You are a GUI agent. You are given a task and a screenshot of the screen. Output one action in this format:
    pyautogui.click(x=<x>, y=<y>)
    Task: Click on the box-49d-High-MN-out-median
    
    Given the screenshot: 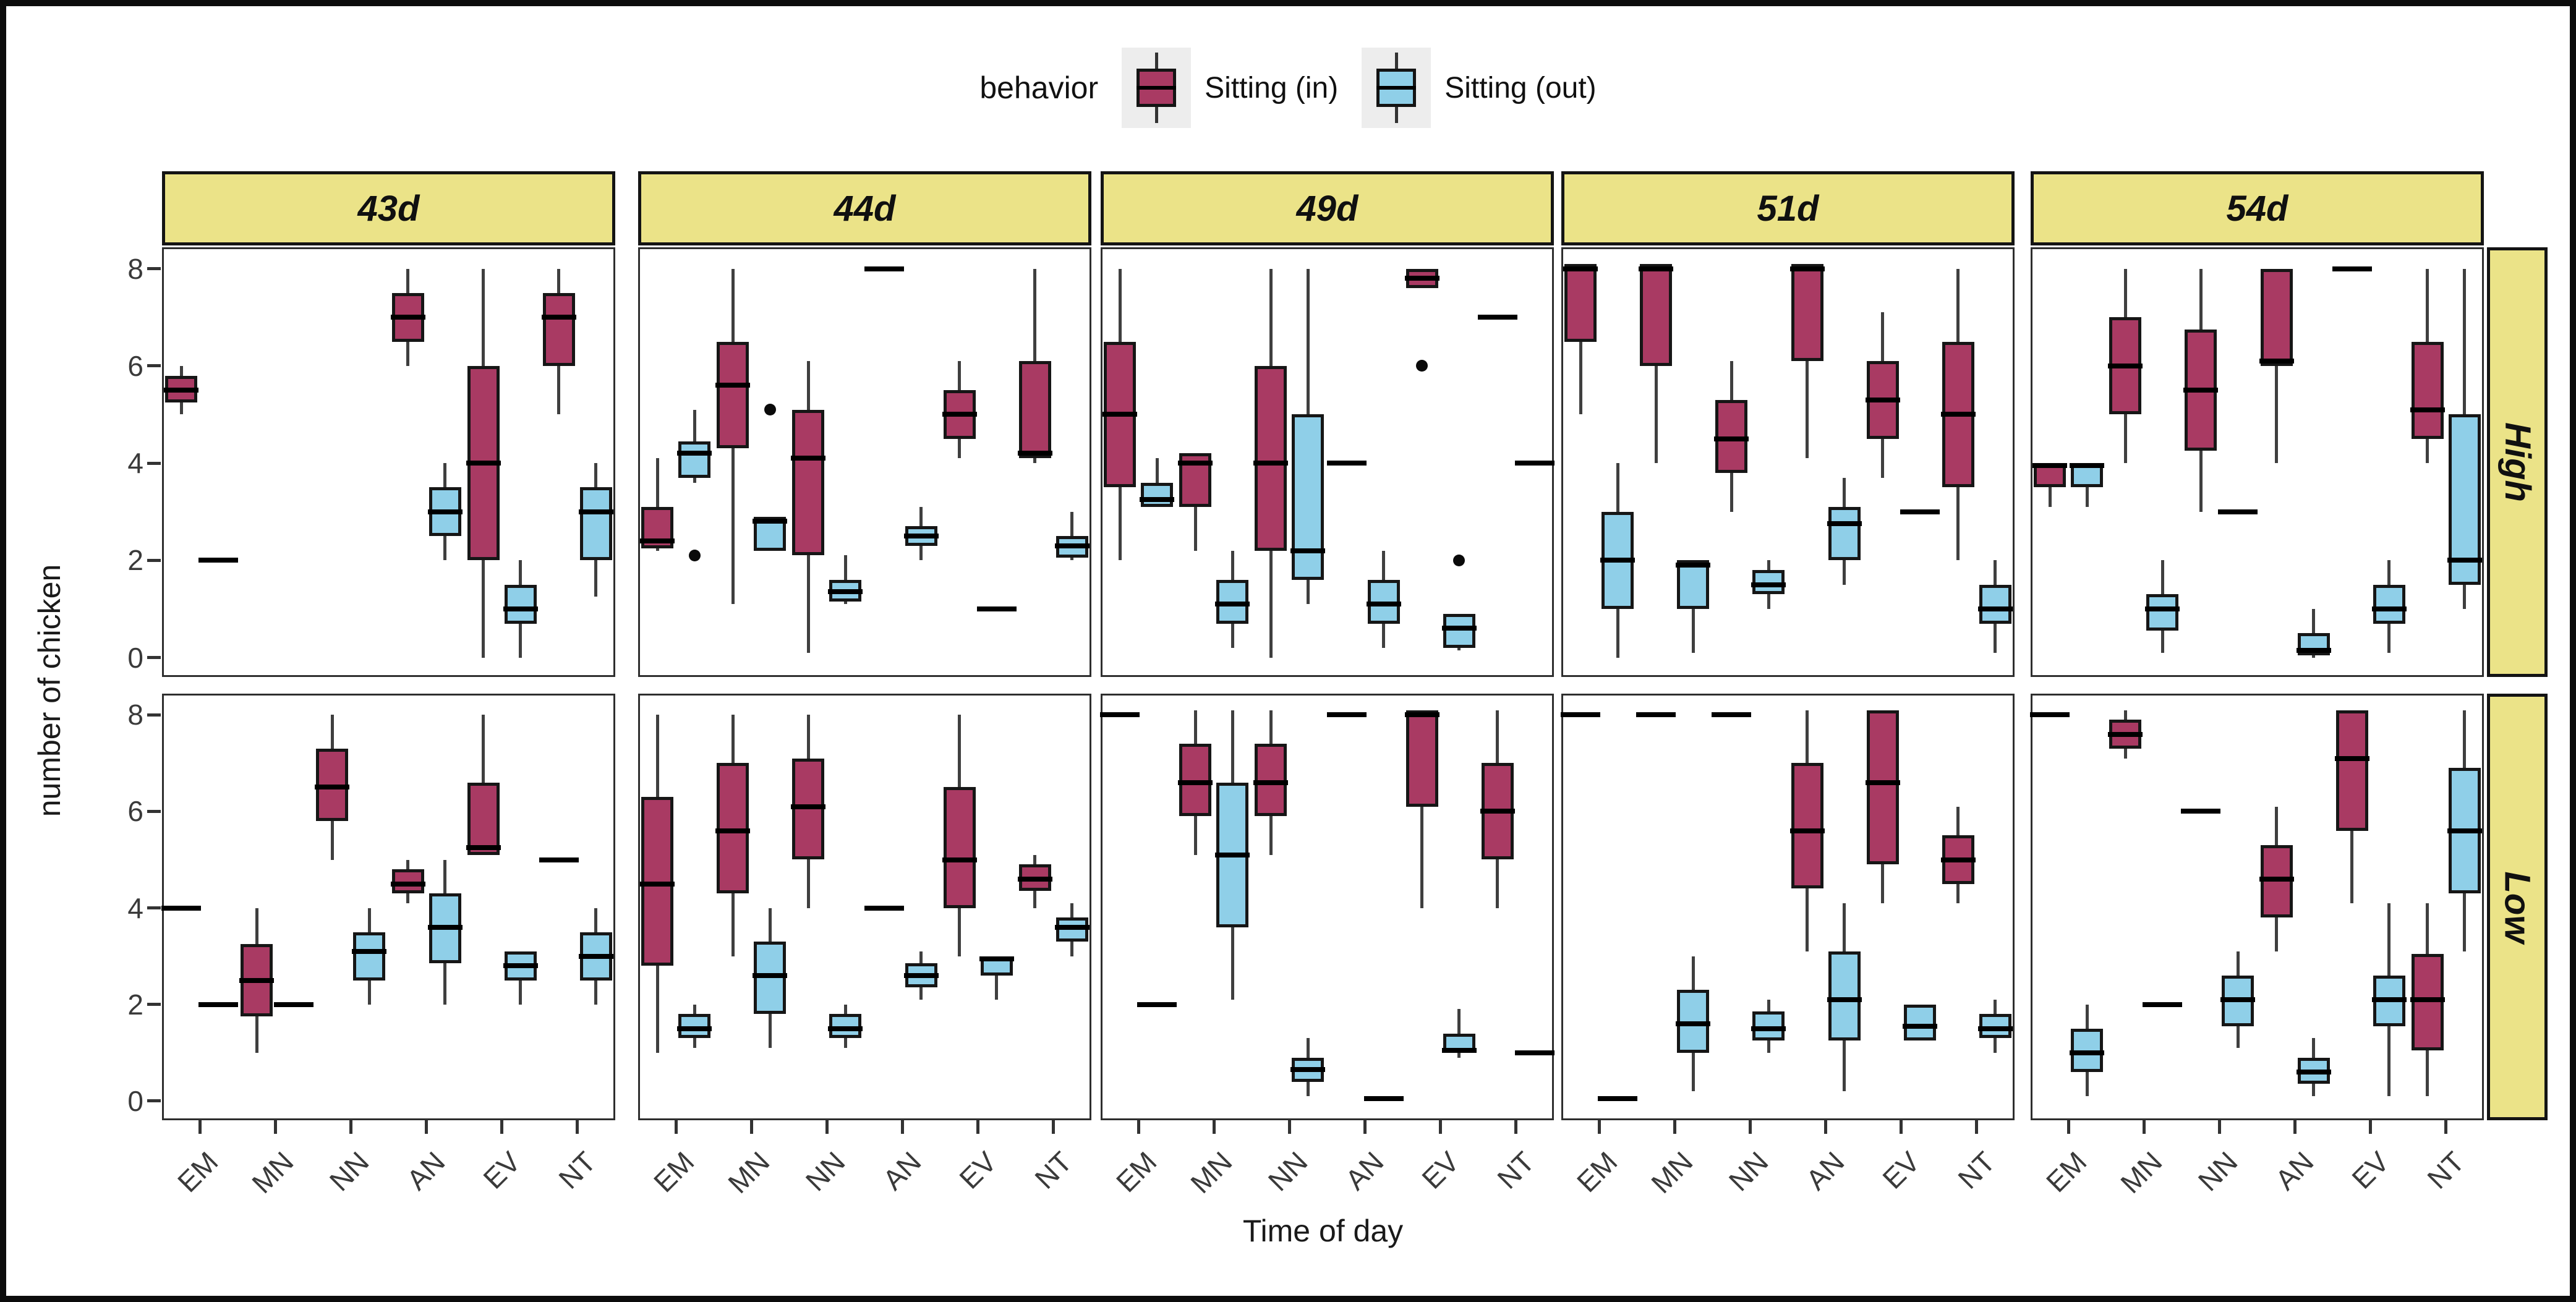 What is the action you would take?
    pyautogui.click(x=1232, y=604)
    